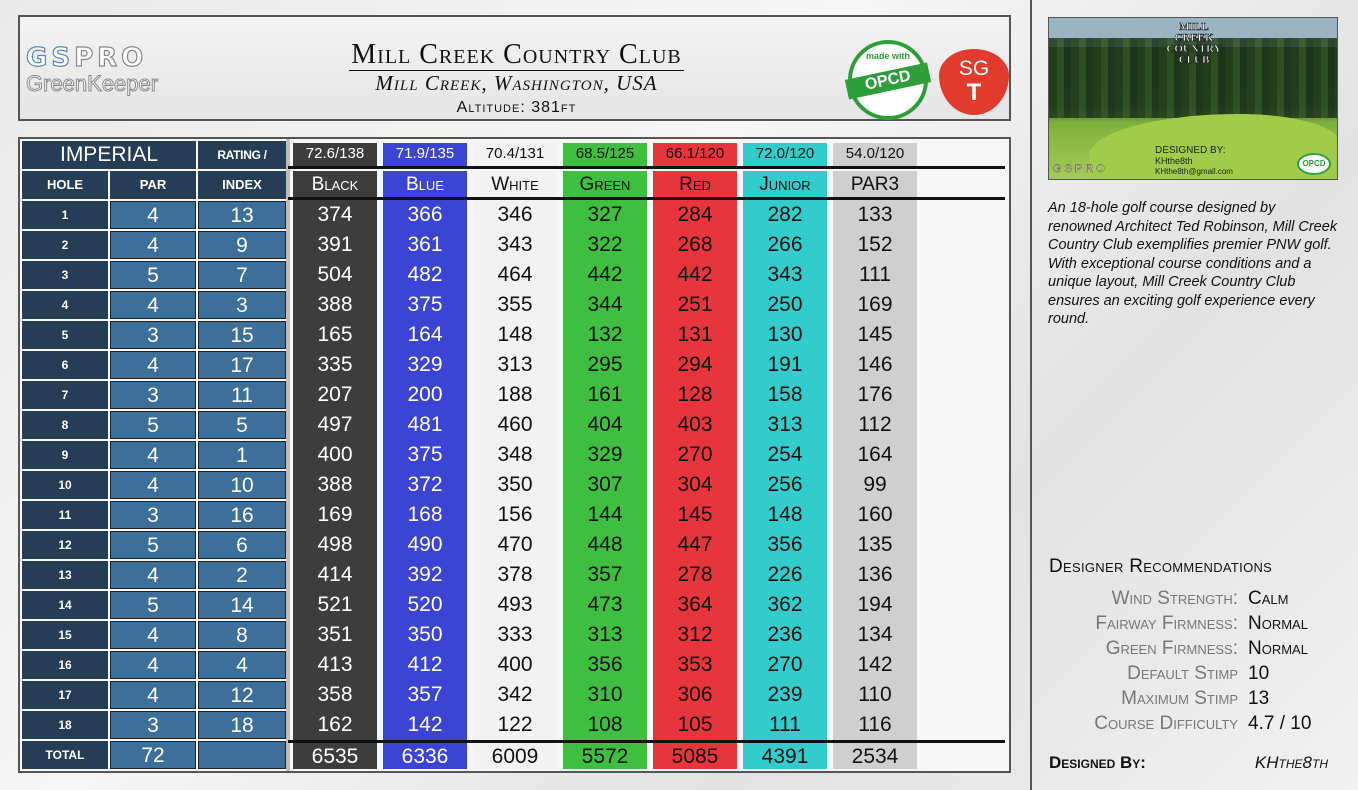 Image resolution: width=1358 pixels, height=790 pixels. Describe the element at coordinates (335, 574) in the screenshot. I see `yardage-cell: 414` at that location.